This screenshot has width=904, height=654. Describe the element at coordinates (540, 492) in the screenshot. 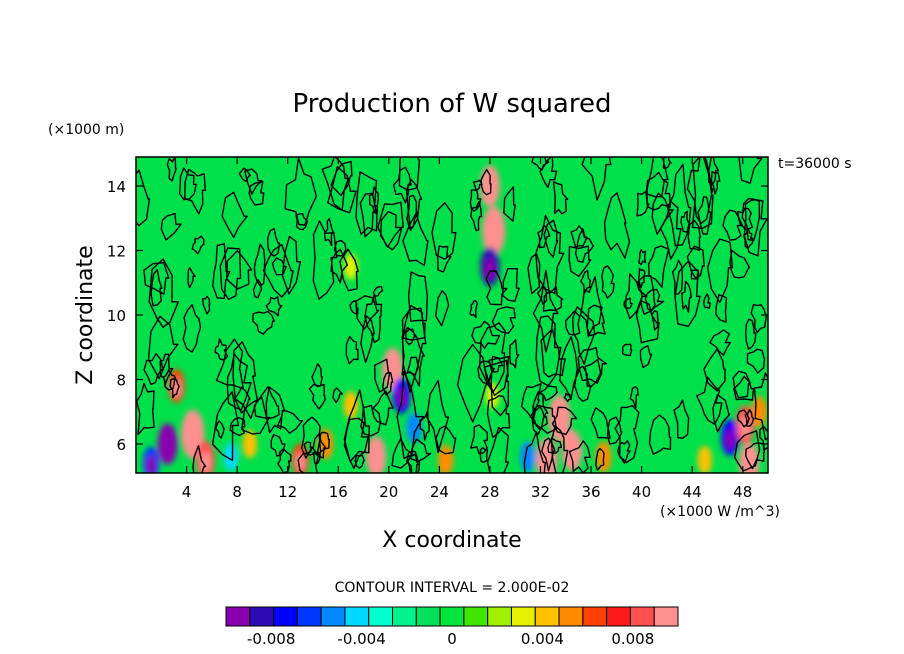

I see `x-tick-label: 32` at that location.